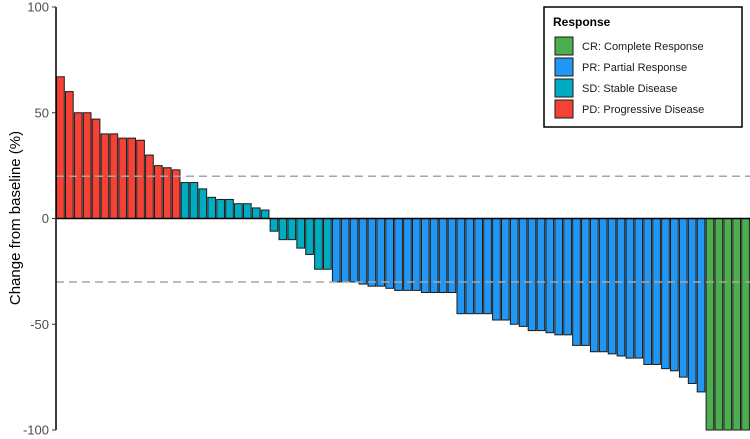 This screenshot has height=439, width=750. Describe the element at coordinates (634, 68) in the screenshot. I see `legend-label-pr: PR: Partial Response` at that location.